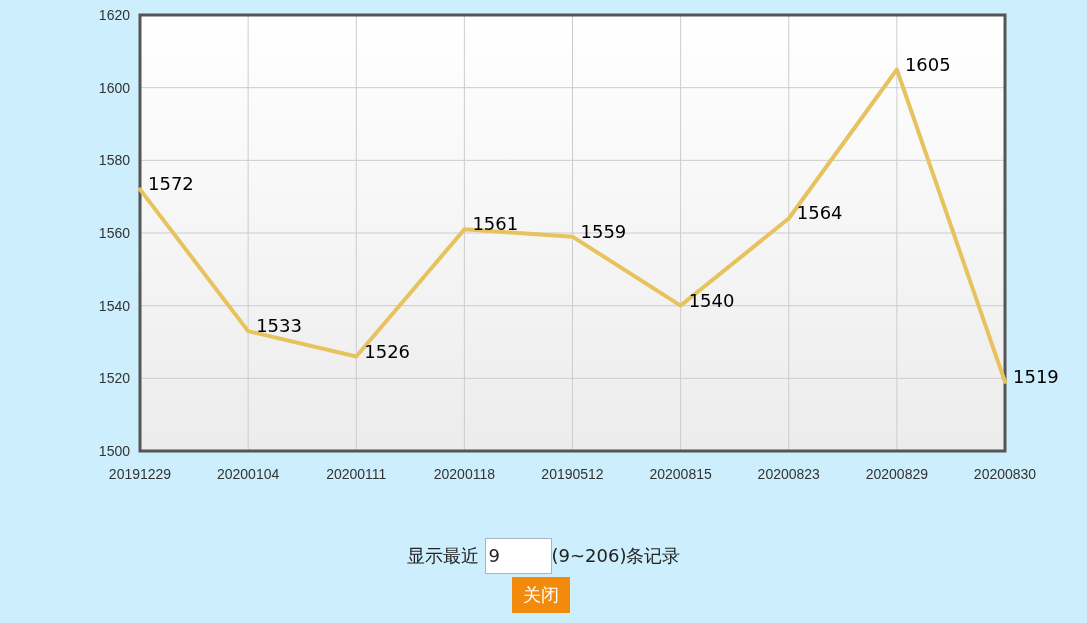  I want to click on y-tick-label: 1600, so click(114, 87).